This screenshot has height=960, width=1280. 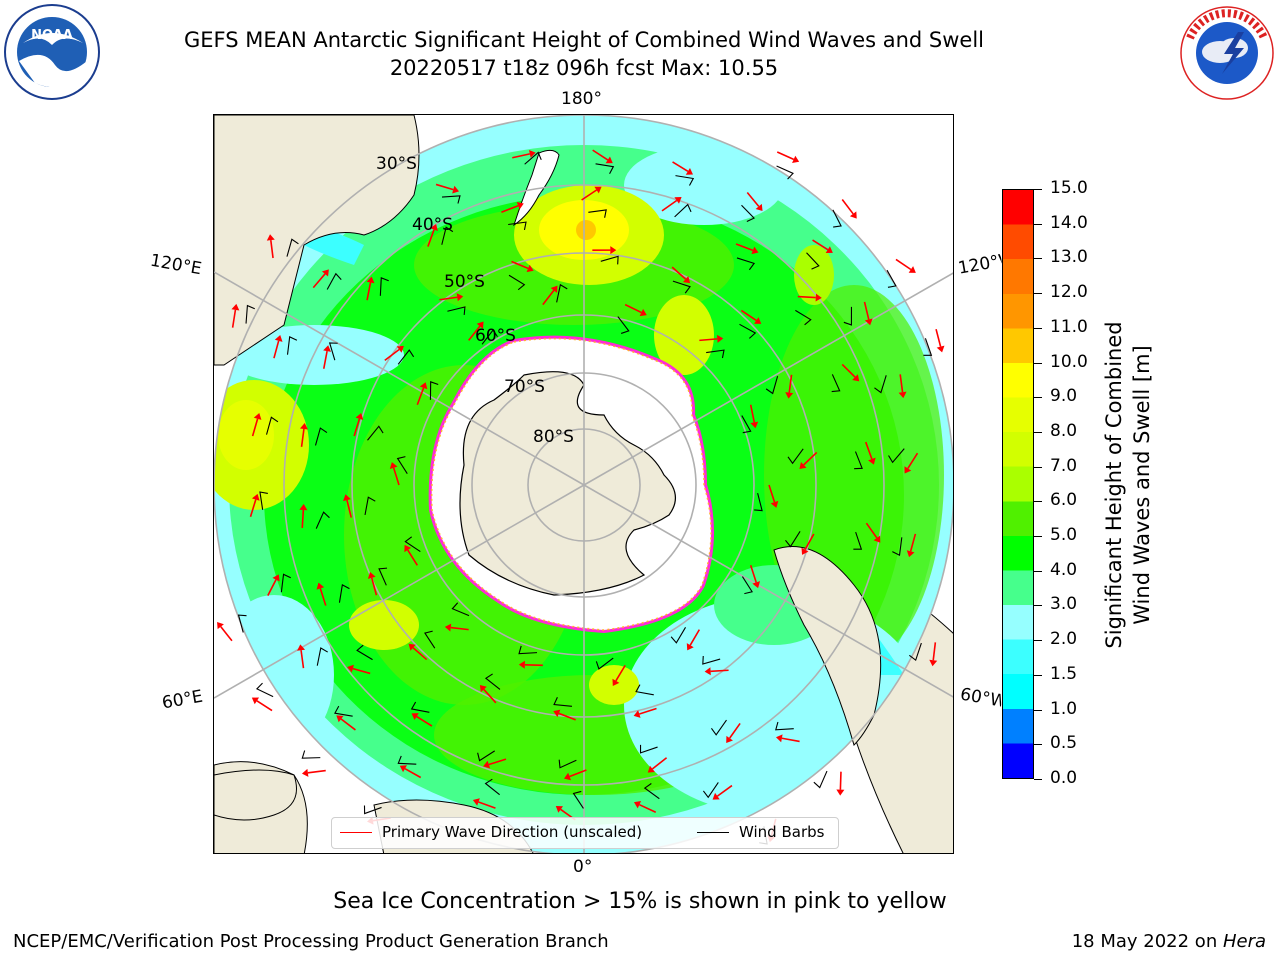 I want to click on footer-host: Hera, so click(x=1244, y=941).